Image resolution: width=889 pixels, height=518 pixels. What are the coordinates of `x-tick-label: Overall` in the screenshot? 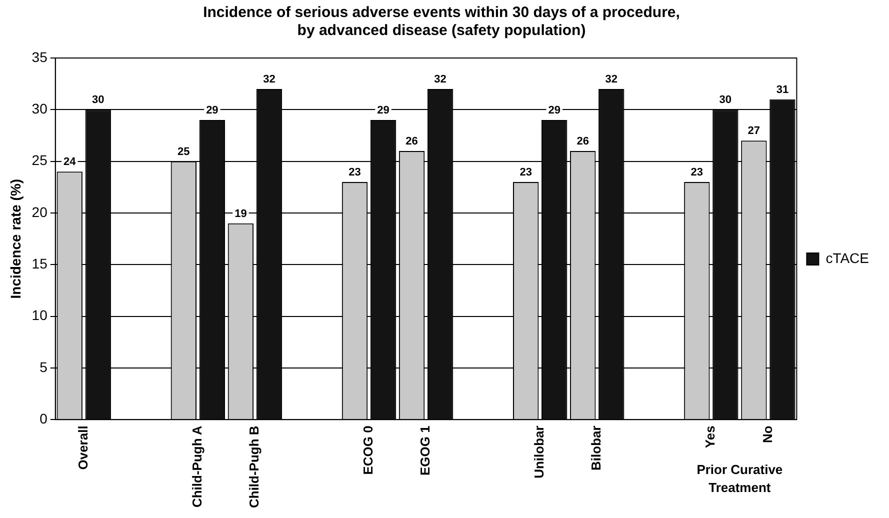 It's located at (82, 448).